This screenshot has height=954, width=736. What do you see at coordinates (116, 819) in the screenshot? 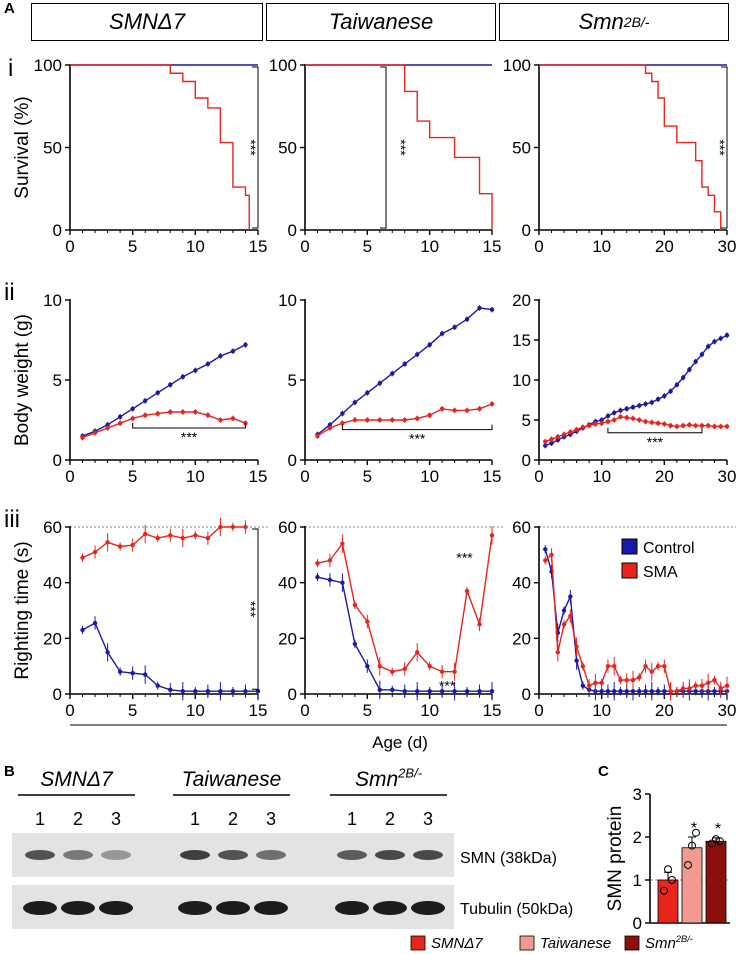
I see `blot-lane-label-0-2: 3` at bounding box center [116, 819].